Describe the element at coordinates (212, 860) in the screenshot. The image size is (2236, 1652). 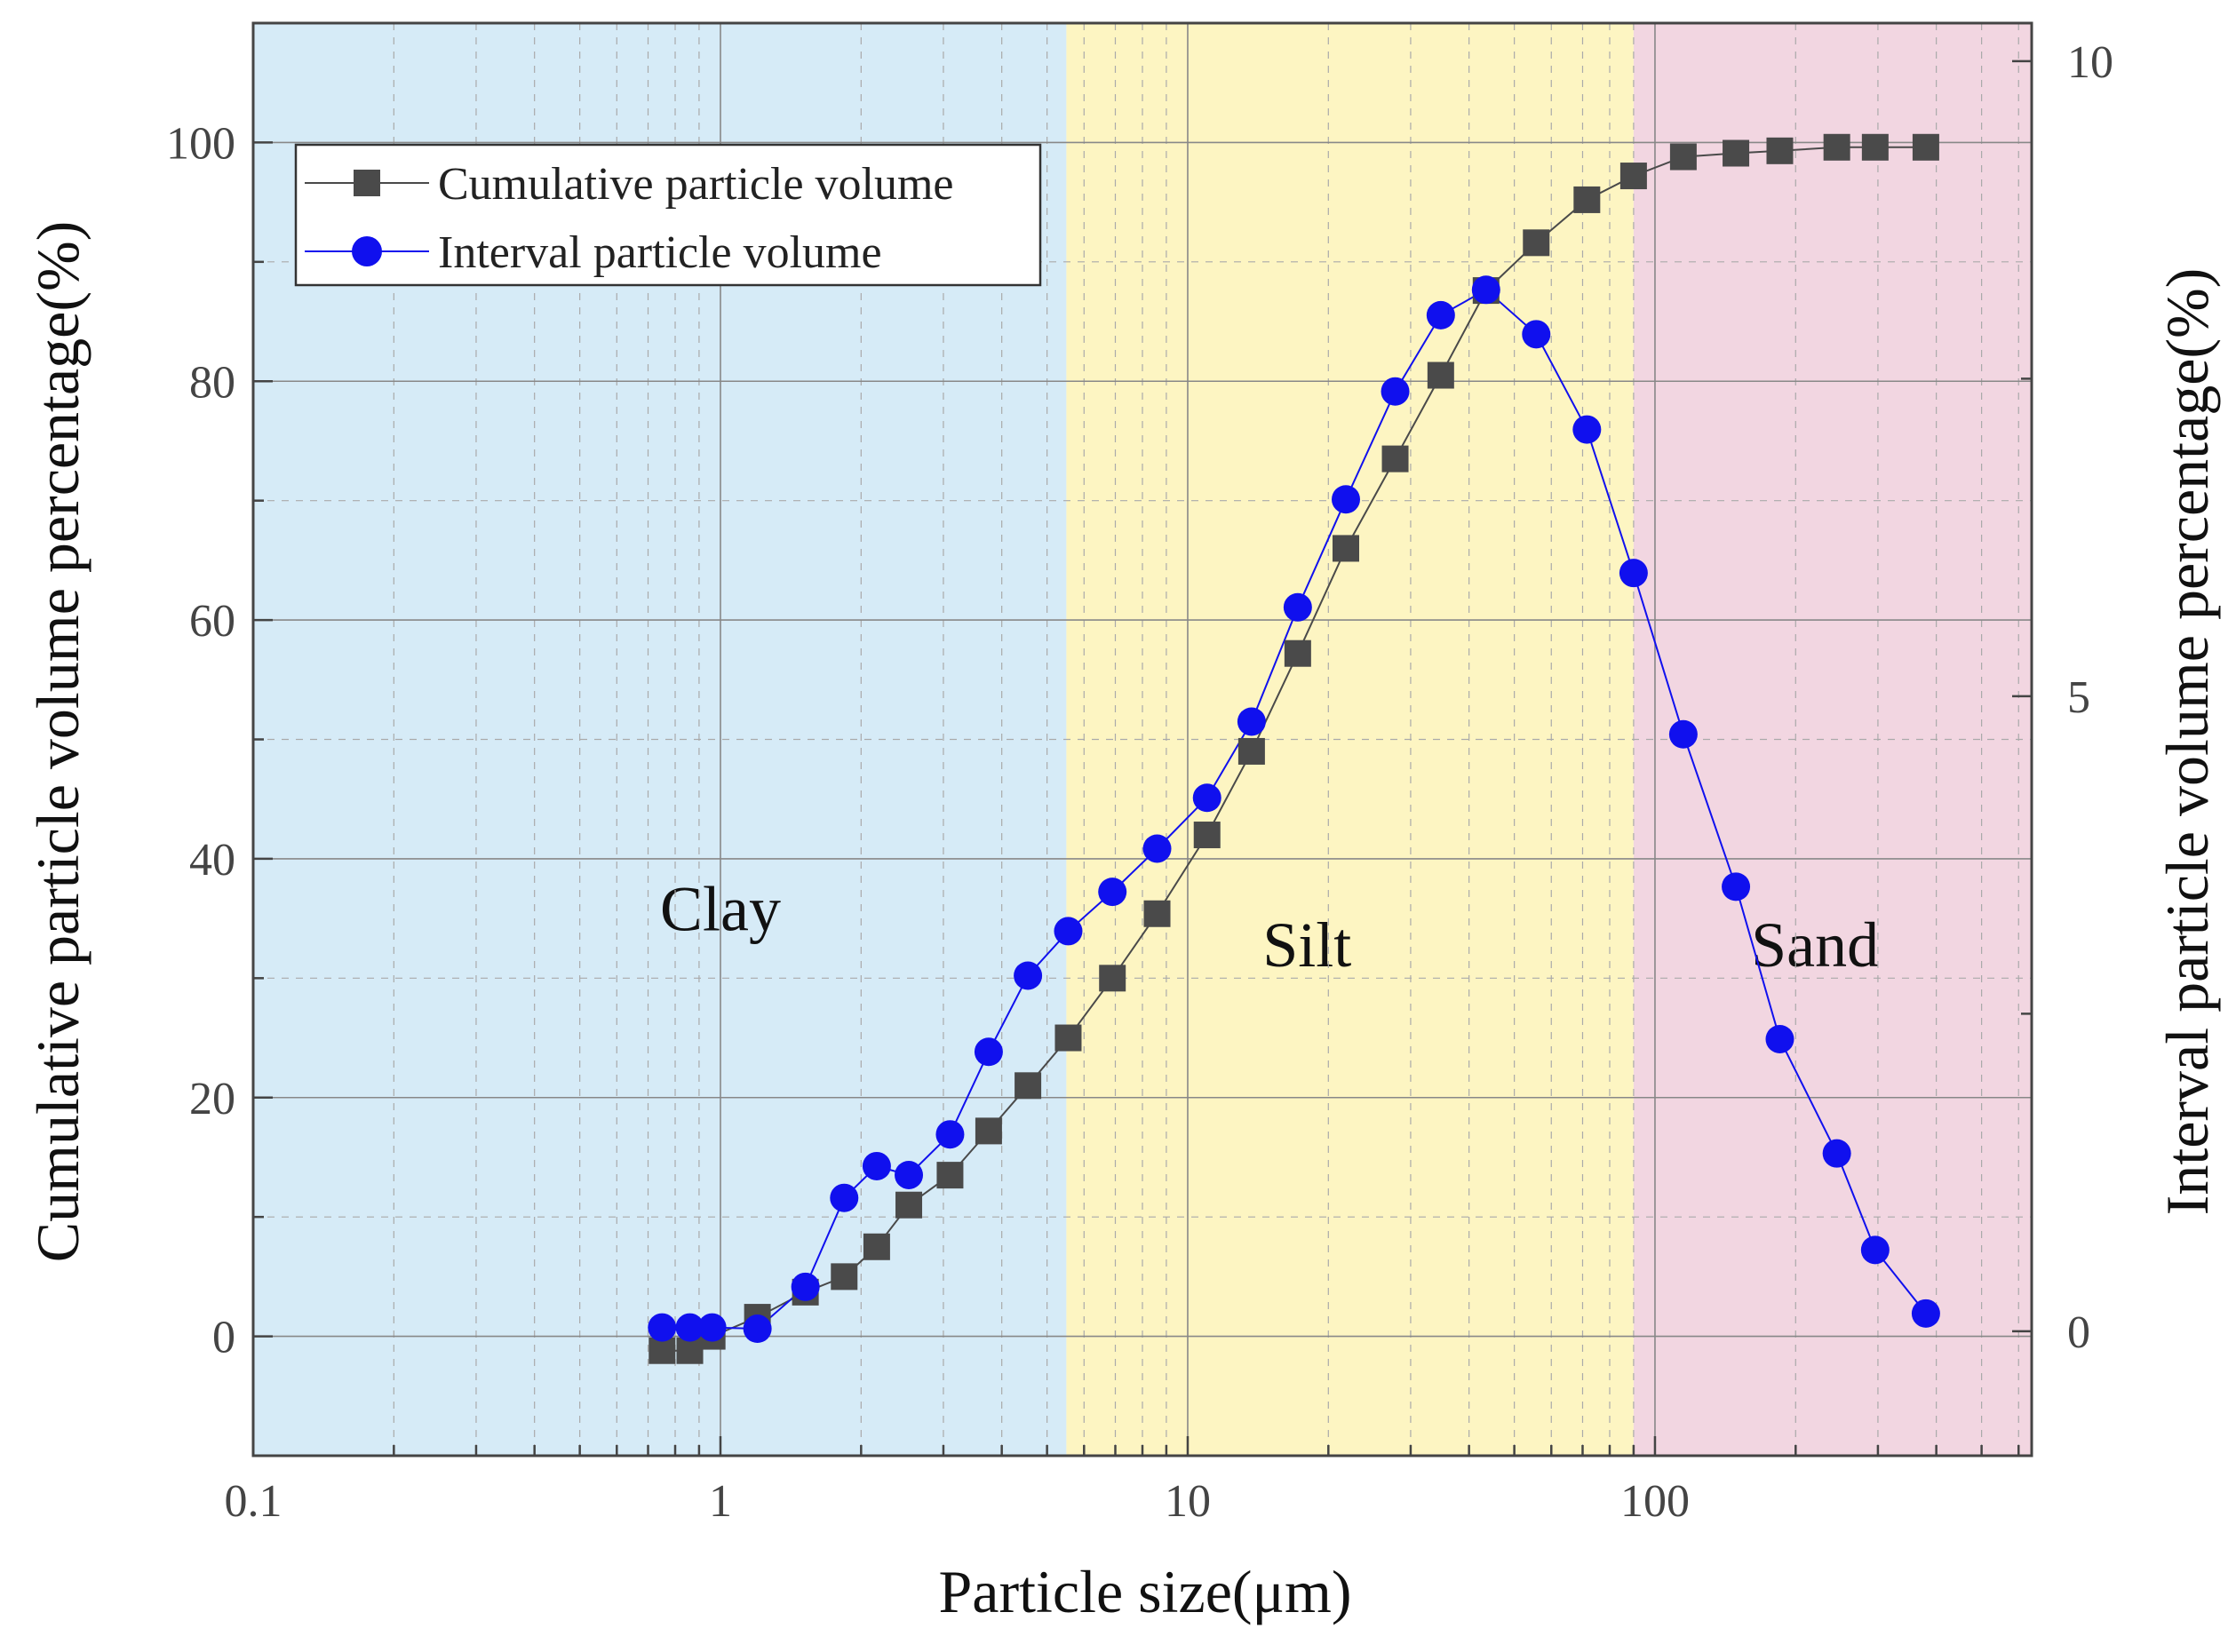
I see `y-tick-label: 40` at that location.